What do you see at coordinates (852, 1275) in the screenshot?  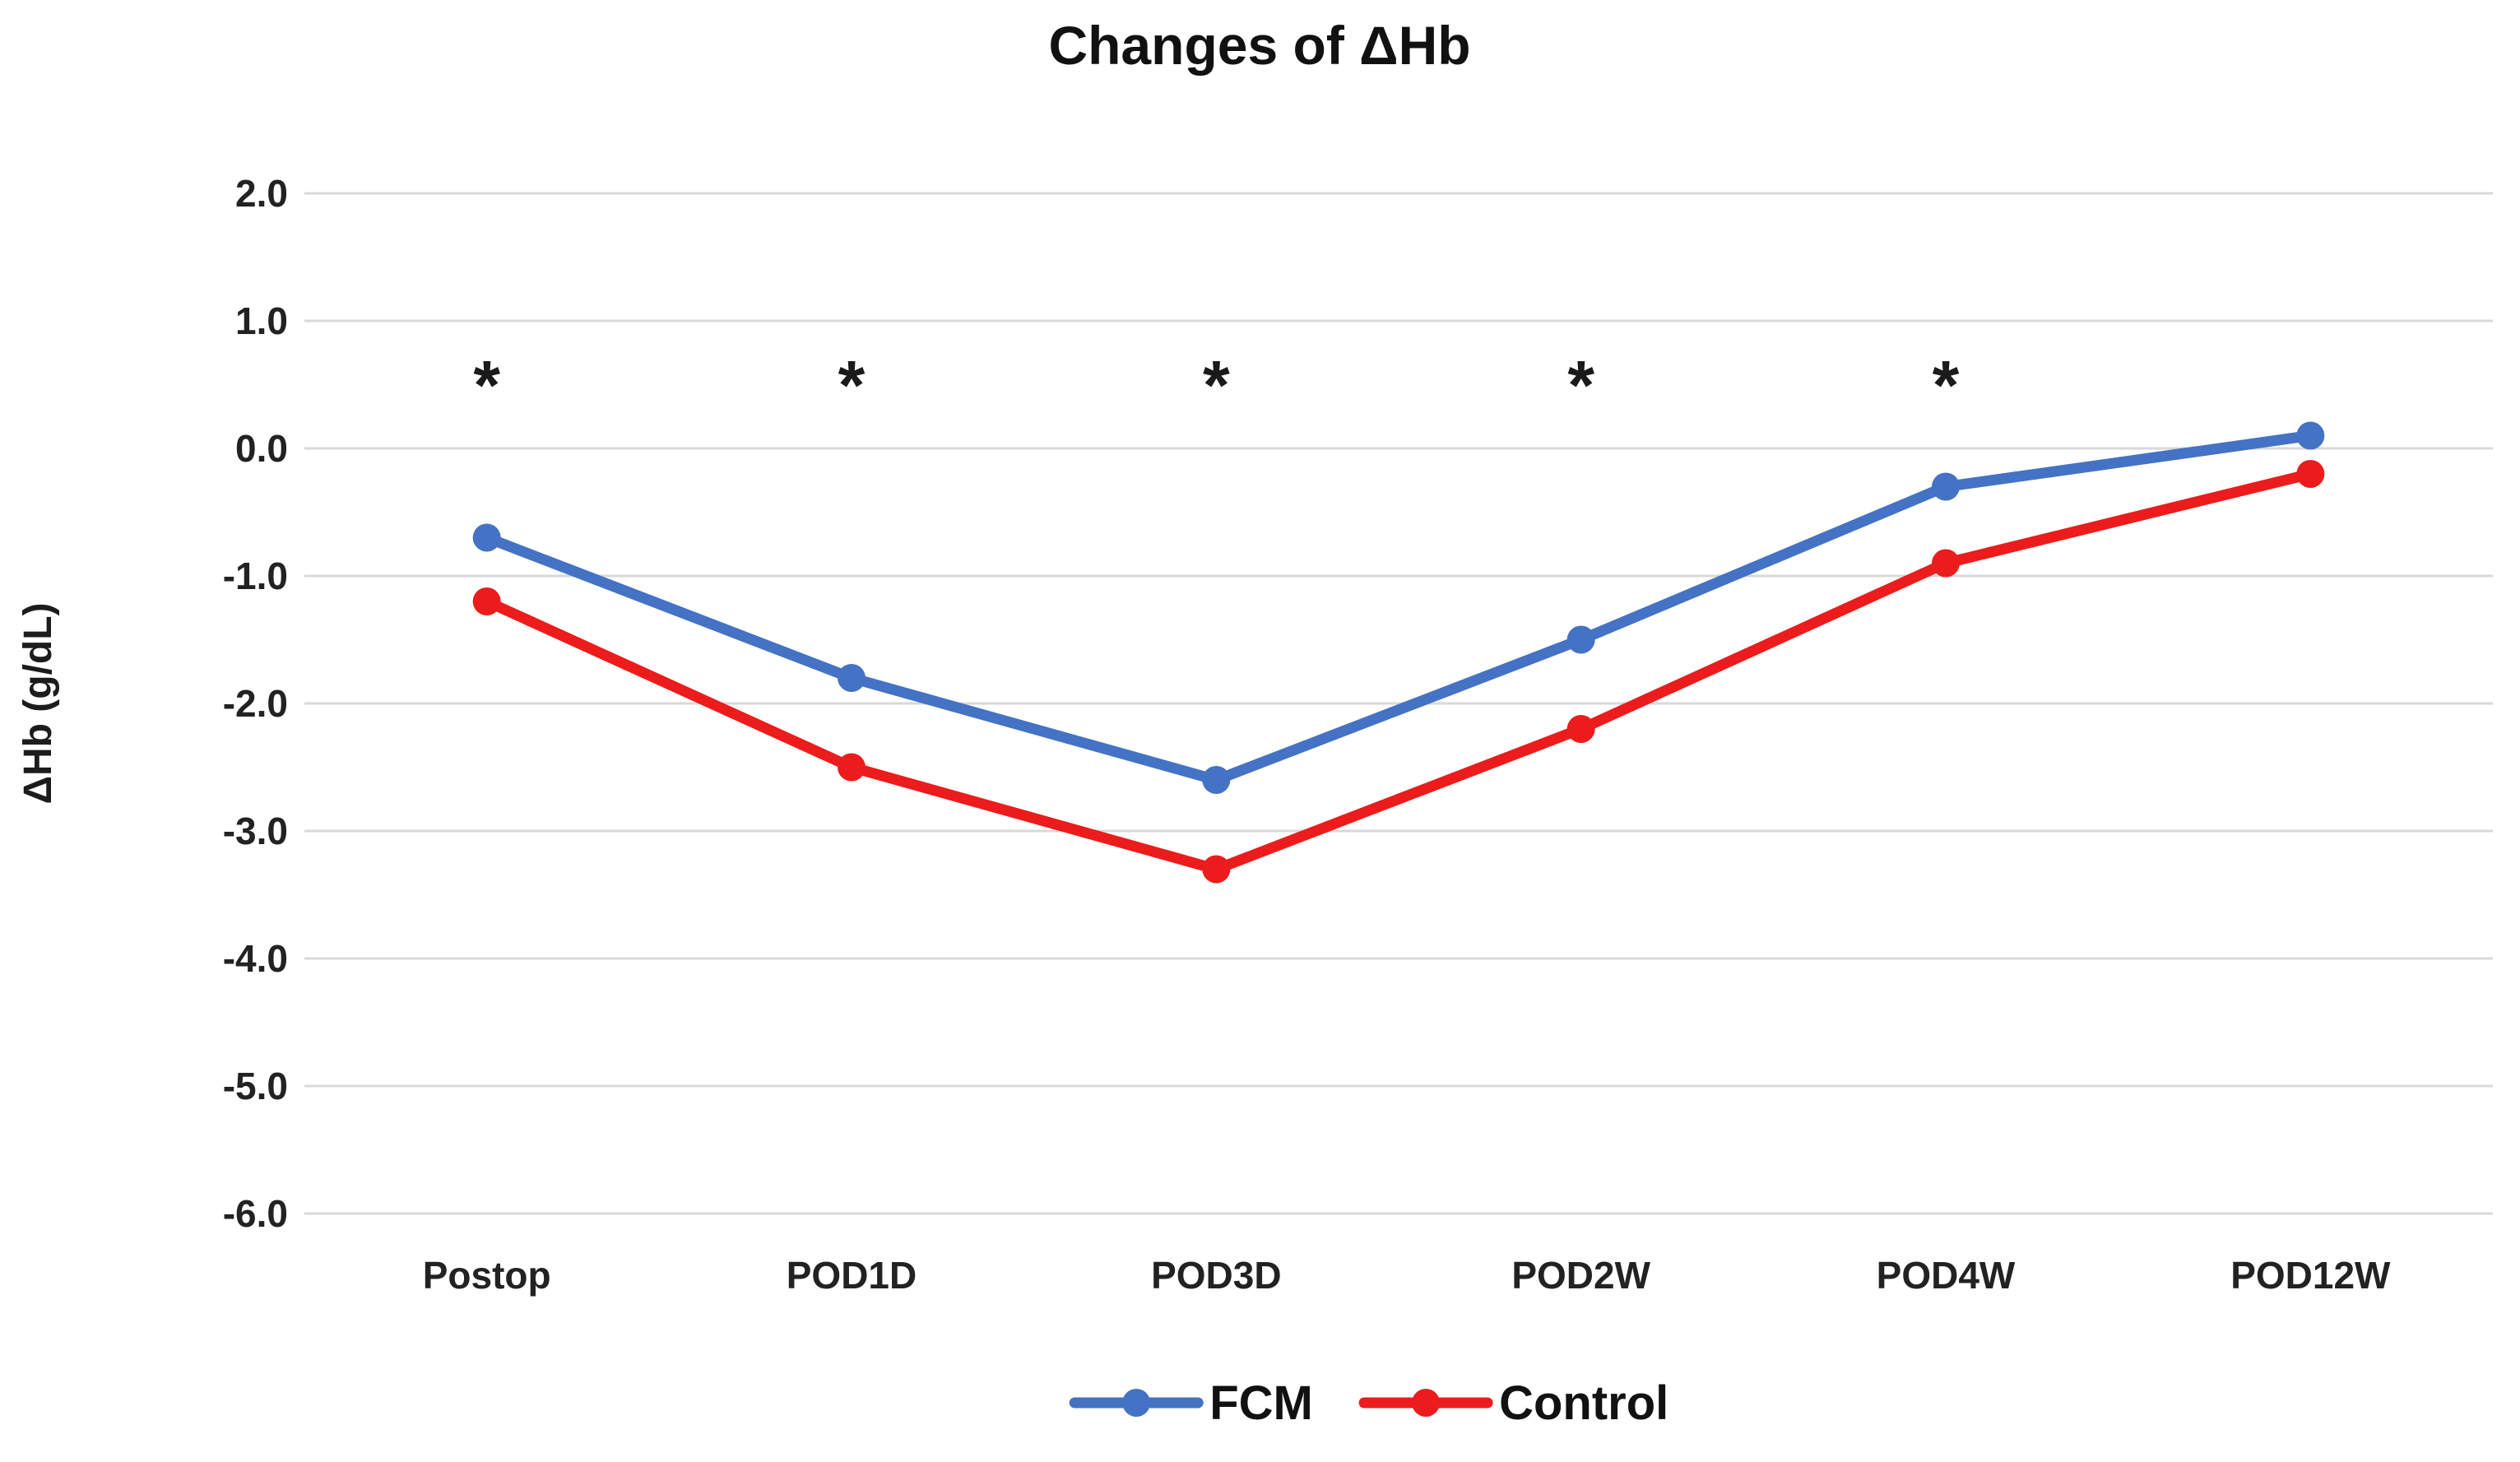 I see `category-label: POD1D` at bounding box center [852, 1275].